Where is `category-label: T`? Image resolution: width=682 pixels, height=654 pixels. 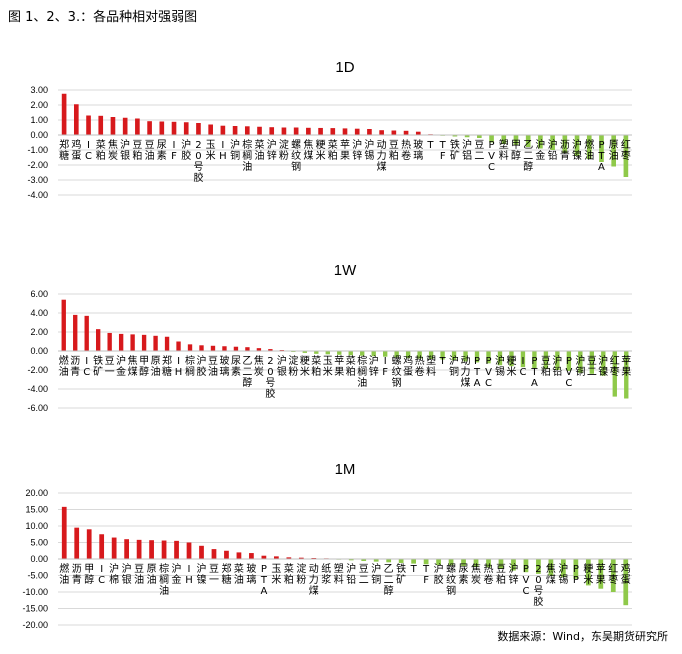
category-label: T is located at coordinates (443, 361).